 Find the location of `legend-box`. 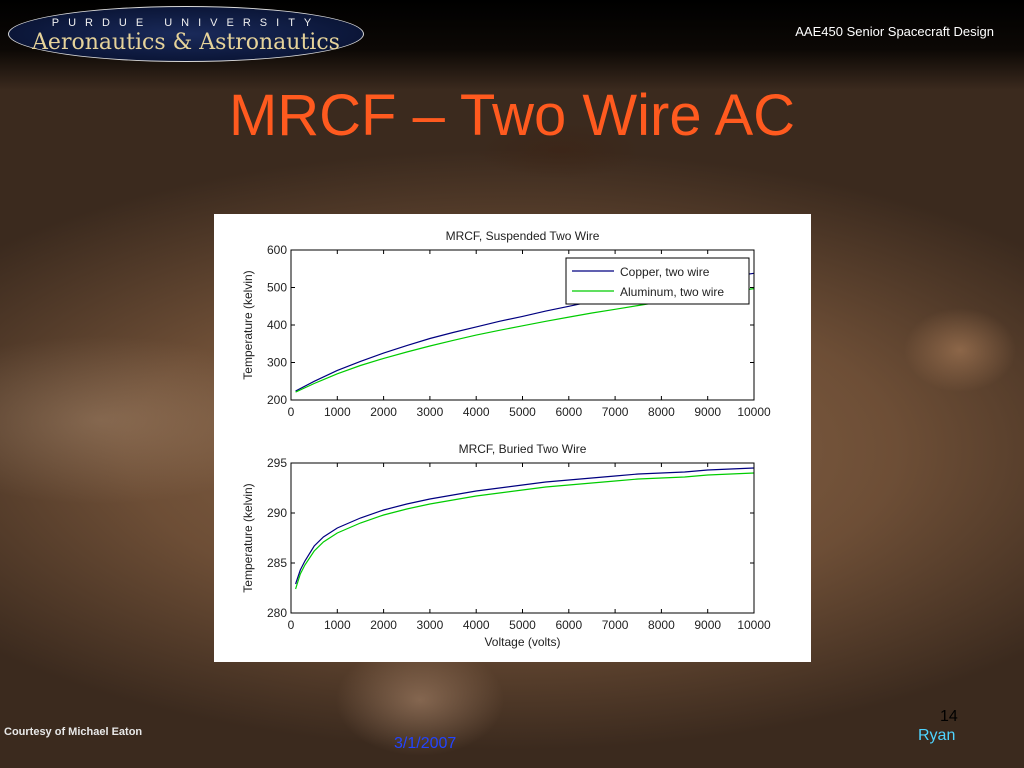

legend-box is located at coordinates (657, 281).